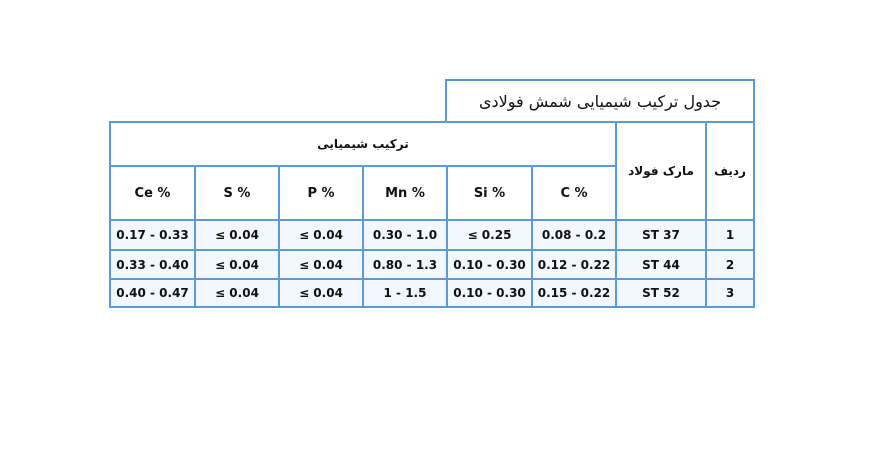 The width and height of the screenshot is (874, 466). Describe the element at coordinates (152, 264) in the screenshot. I see `table-cell: 0.33 - 0.40` at that location.